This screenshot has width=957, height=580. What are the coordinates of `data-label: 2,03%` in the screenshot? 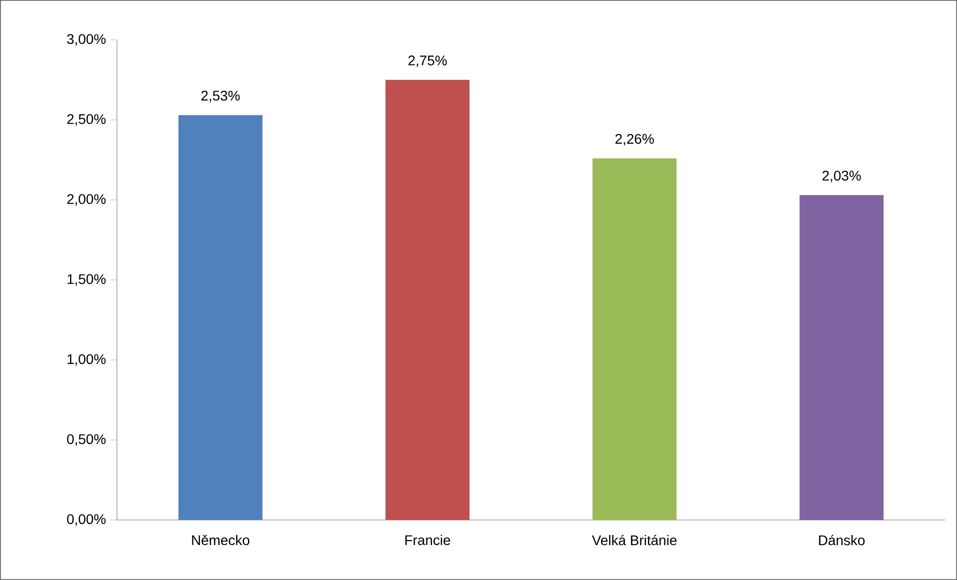 It's located at (841, 176).